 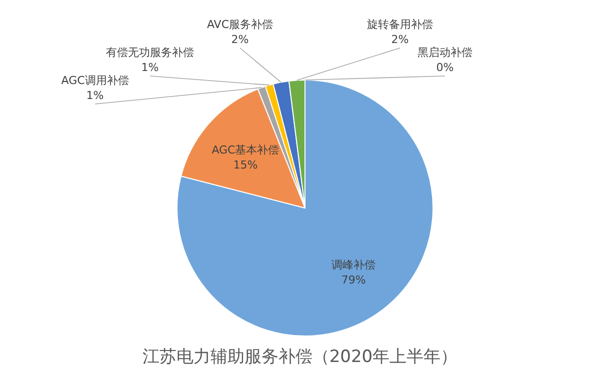 I want to click on data-label: 79%, so click(x=353, y=280).